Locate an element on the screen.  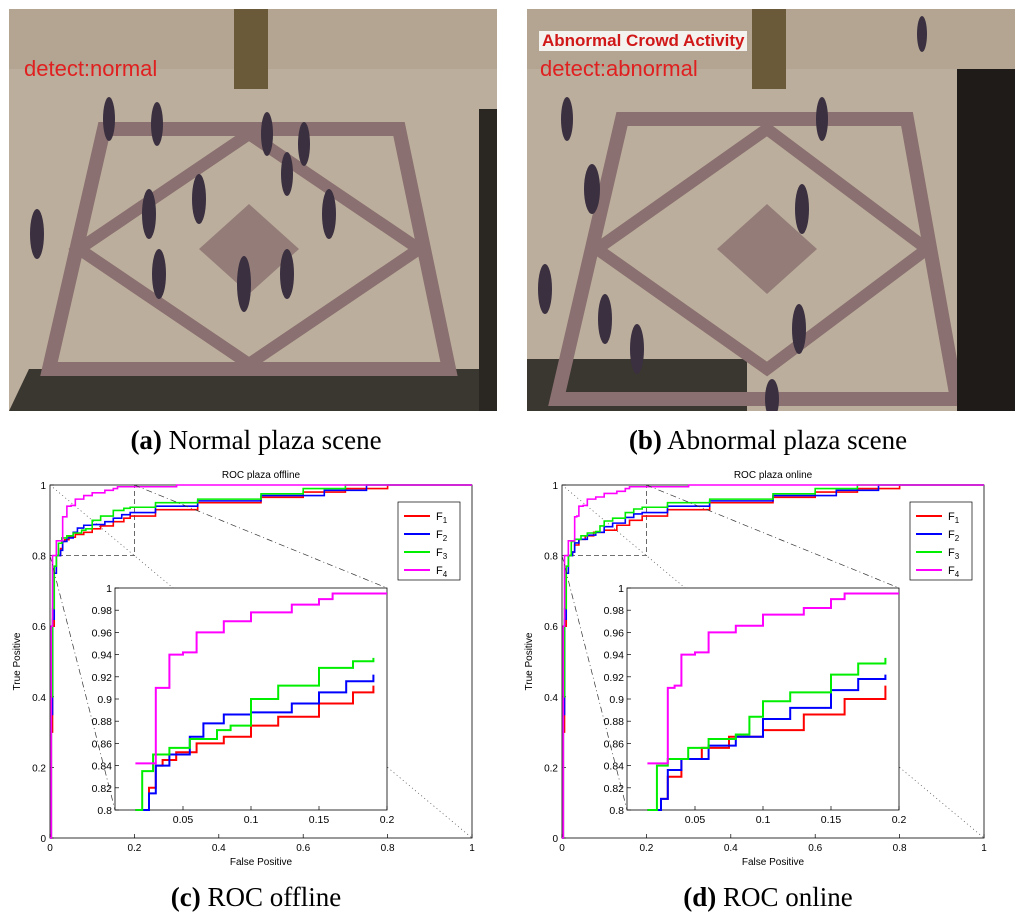
caption-b: (b) Abnormal plaza scene is located at coordinates (768, 440).